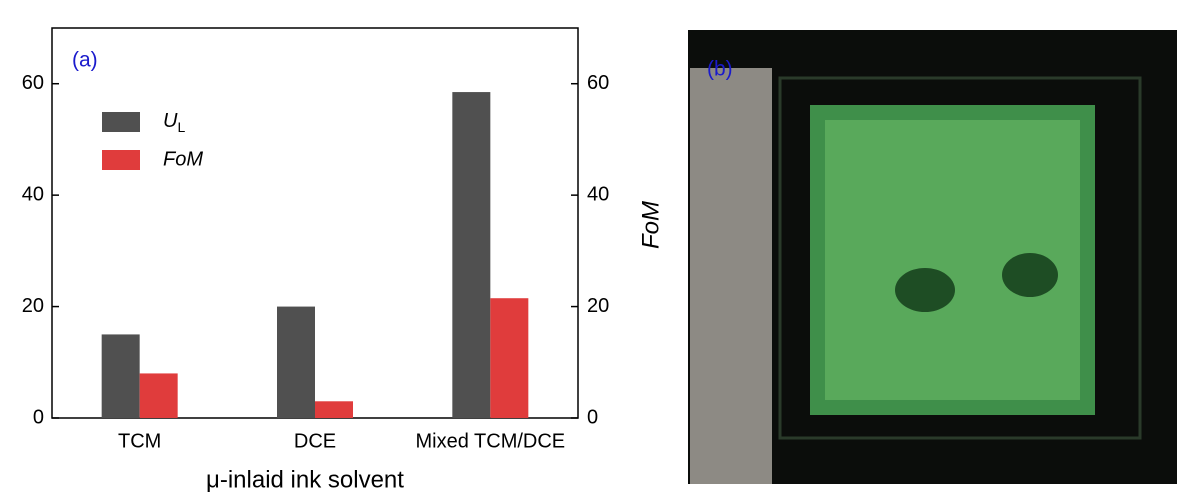 The height and width of the screenshot is (502, 1177). What do you see at coordinates (38, 417) in the screenshot?
I see `y-tick-label: 0` at bounding box center [38, 417].